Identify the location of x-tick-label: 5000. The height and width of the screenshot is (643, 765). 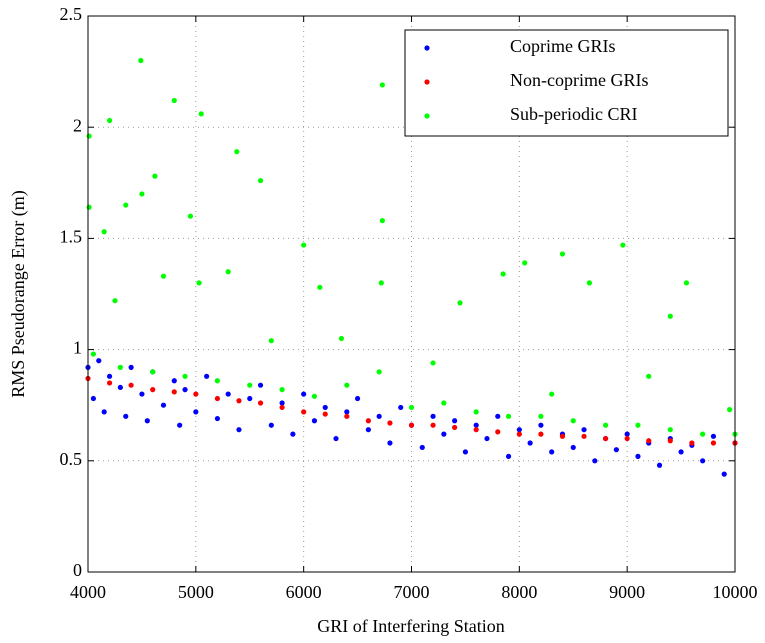
(196, 592).